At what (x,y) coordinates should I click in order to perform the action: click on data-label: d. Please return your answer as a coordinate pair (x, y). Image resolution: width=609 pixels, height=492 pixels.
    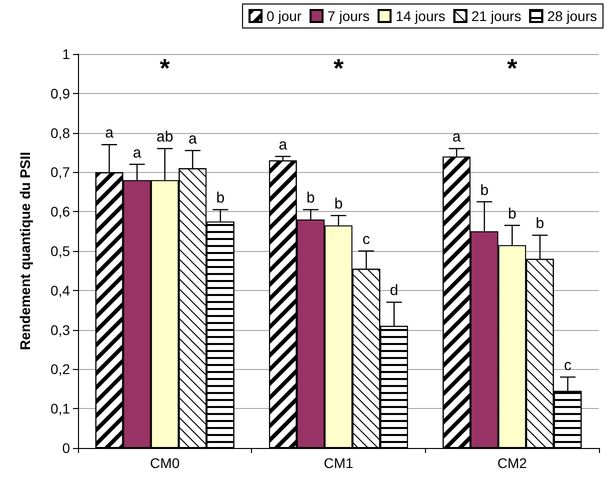
    Looking at the image, I should click on (394, 291).